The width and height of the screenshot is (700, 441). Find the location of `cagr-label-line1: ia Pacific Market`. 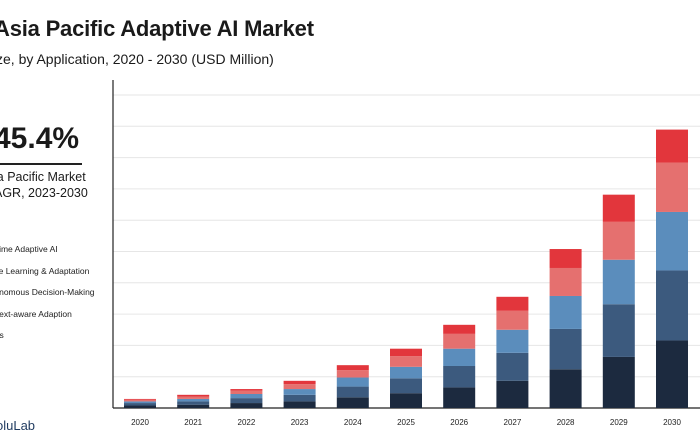

cagr-label-line1: ia Pacific Market is located at coordinates (43, 177).